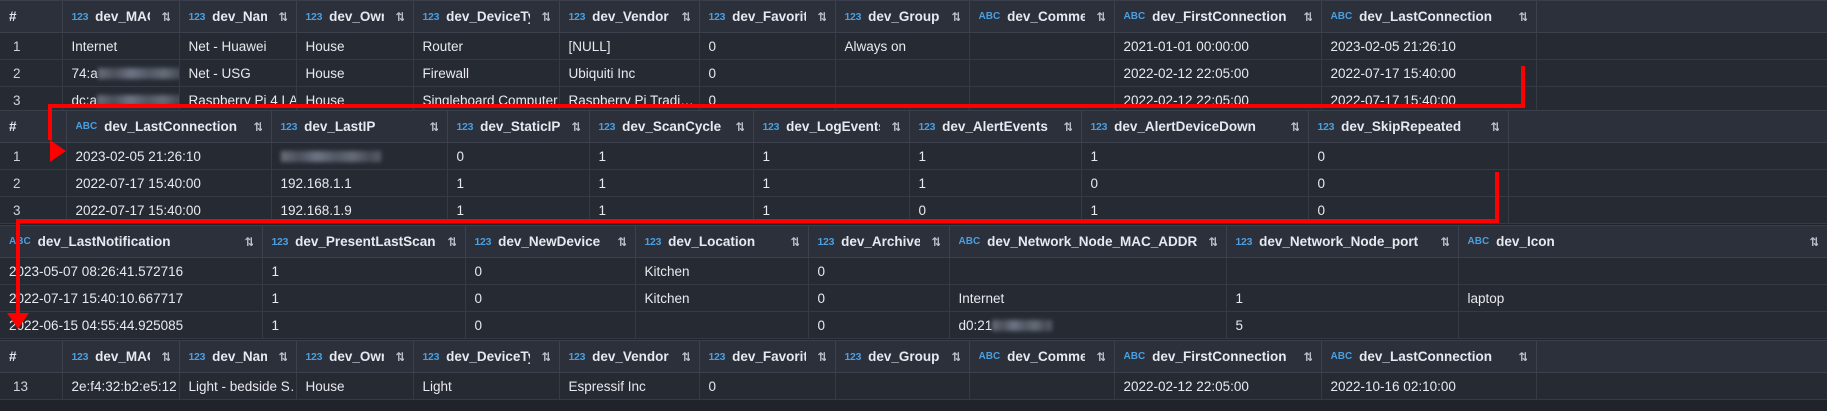  What do you see at coordinates (486, 386) in the screenshot?
I see `cell-dev_devicetype: Light` at bounding box center [486, 386].